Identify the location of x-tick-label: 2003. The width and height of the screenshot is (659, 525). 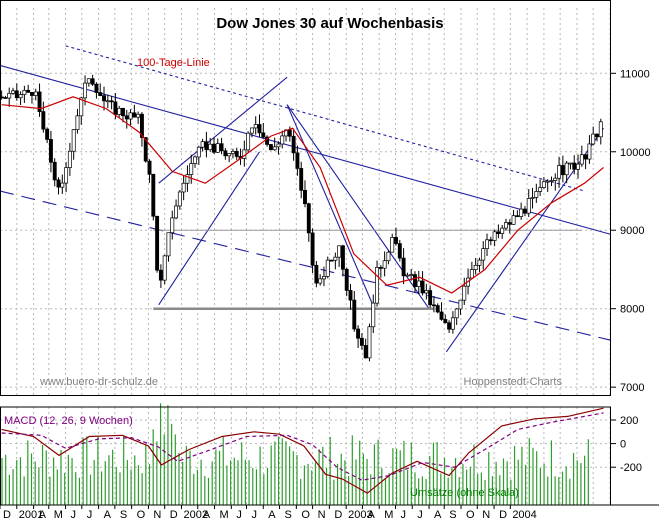
(360, 514).